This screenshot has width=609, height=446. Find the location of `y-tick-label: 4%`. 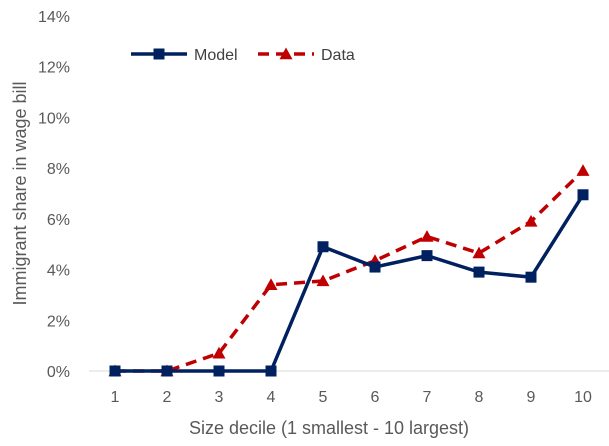

y-tick-label: 4% is located at coordinates (58, 271).